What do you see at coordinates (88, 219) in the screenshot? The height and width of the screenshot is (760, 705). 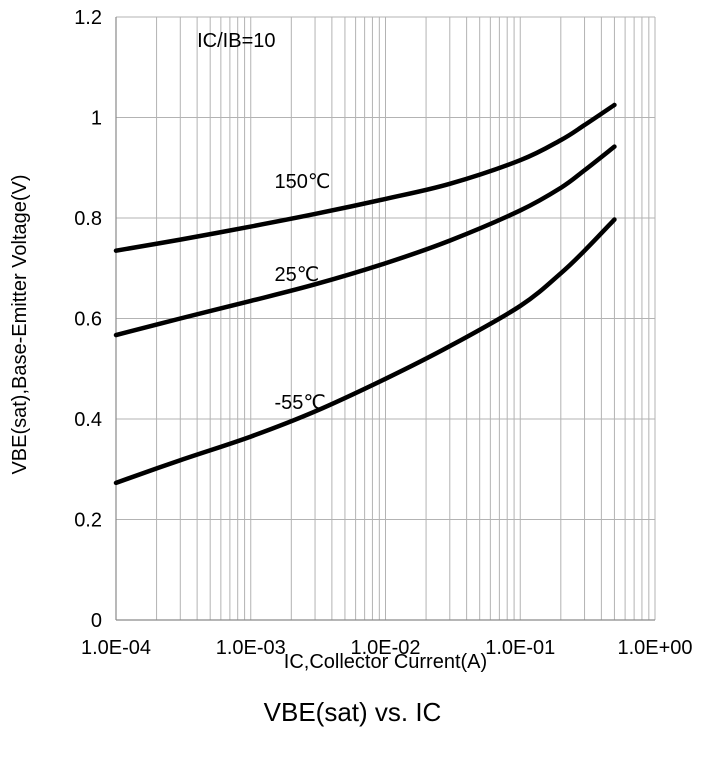 I see `y-tick-label: 0.8` at bounding box center [88, 219].